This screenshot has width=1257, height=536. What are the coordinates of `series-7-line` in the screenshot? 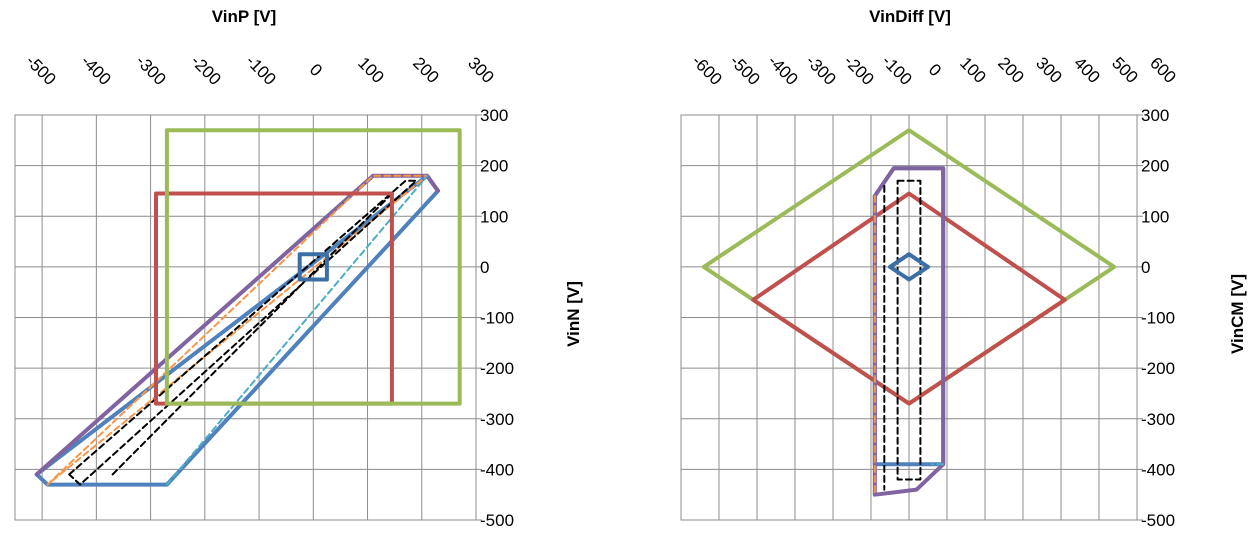 It's located at (313, 267).